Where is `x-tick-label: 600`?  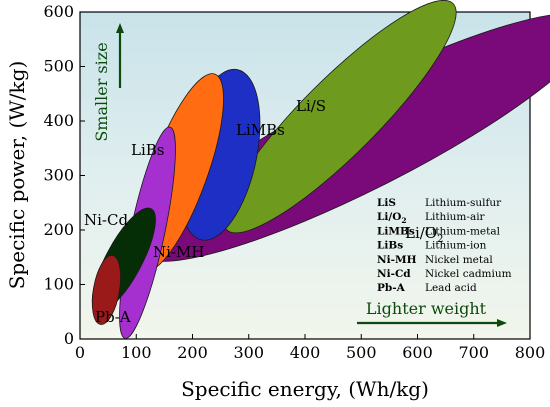 x-tick-label: 600 is located at coordinates (417, 352).